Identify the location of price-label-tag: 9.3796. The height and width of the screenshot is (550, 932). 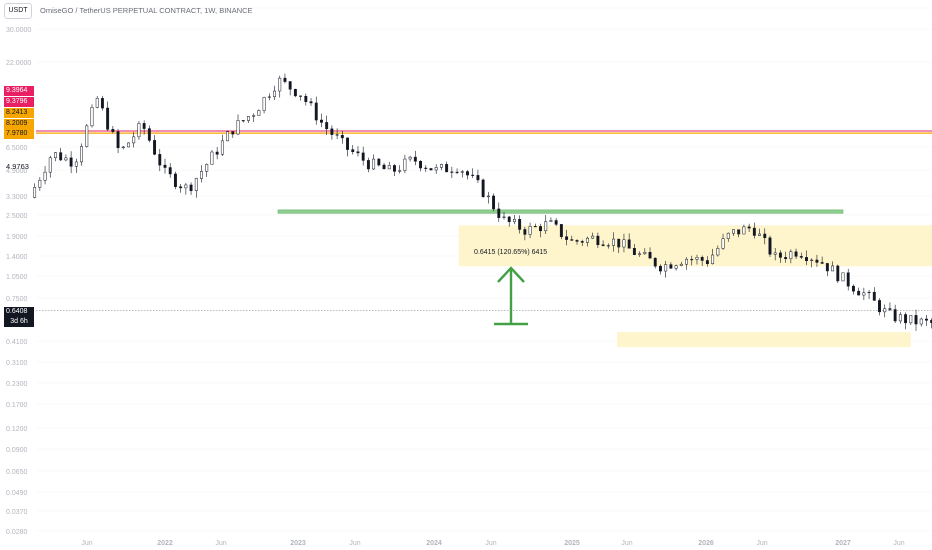
(19, 102).